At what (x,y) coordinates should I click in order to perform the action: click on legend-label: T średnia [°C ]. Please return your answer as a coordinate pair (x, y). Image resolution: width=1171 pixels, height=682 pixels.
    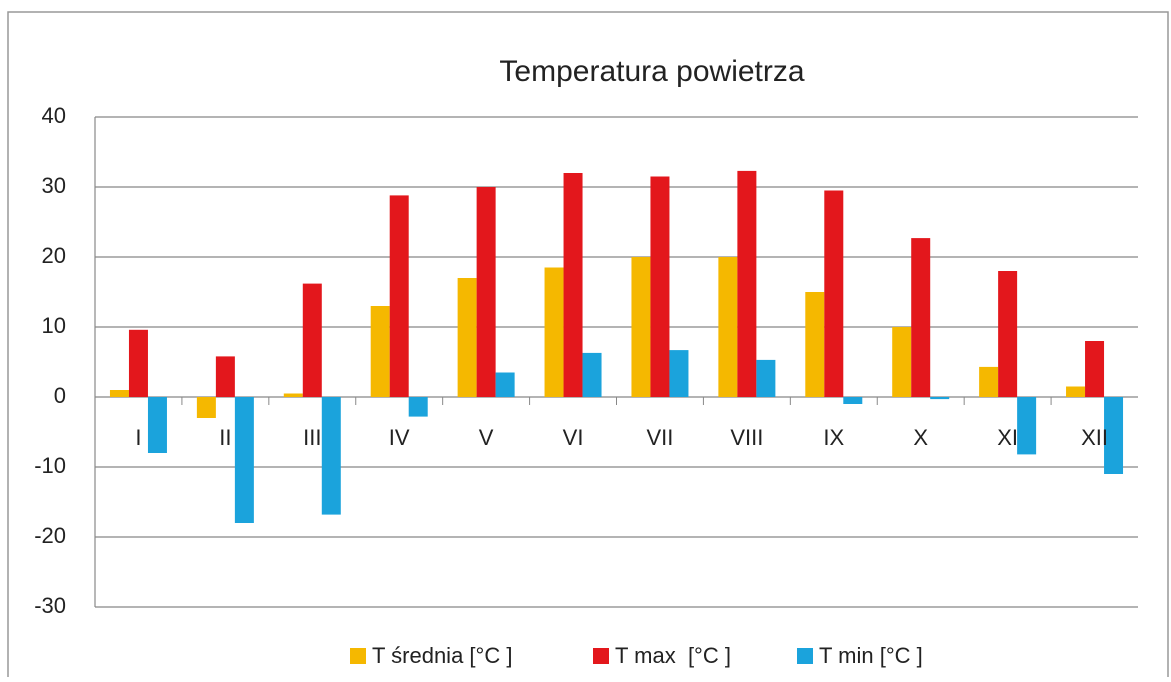
    Looking at the image, I should click on (442, 655).